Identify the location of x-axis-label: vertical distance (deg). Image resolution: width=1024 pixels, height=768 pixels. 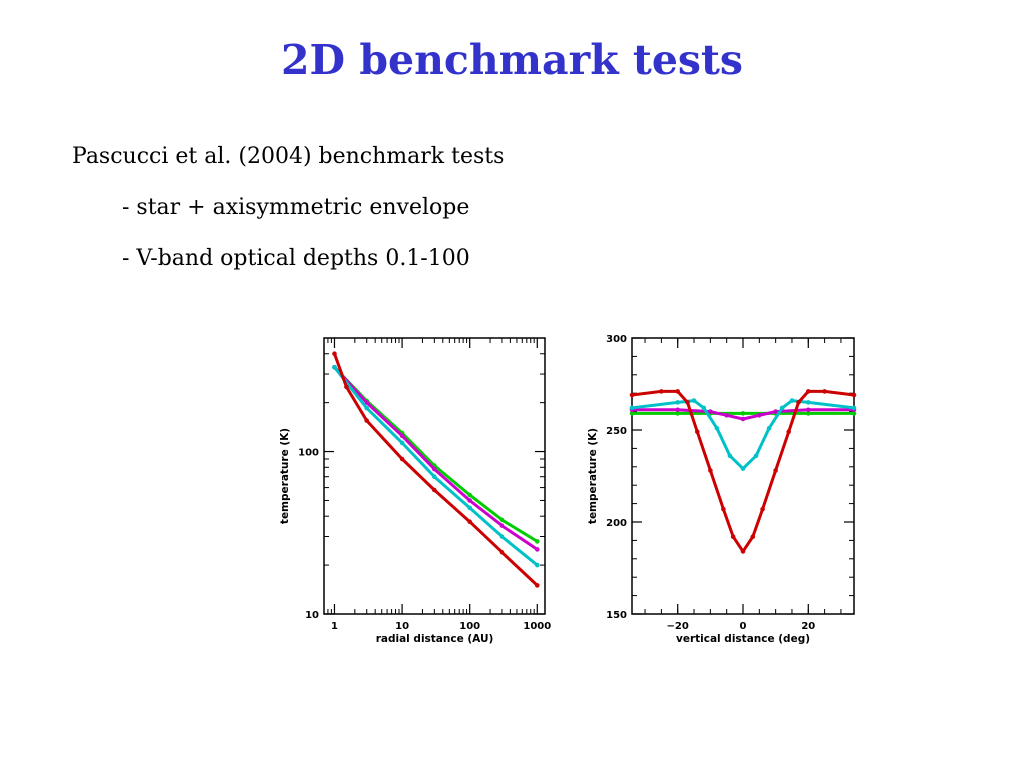
(743, 639).